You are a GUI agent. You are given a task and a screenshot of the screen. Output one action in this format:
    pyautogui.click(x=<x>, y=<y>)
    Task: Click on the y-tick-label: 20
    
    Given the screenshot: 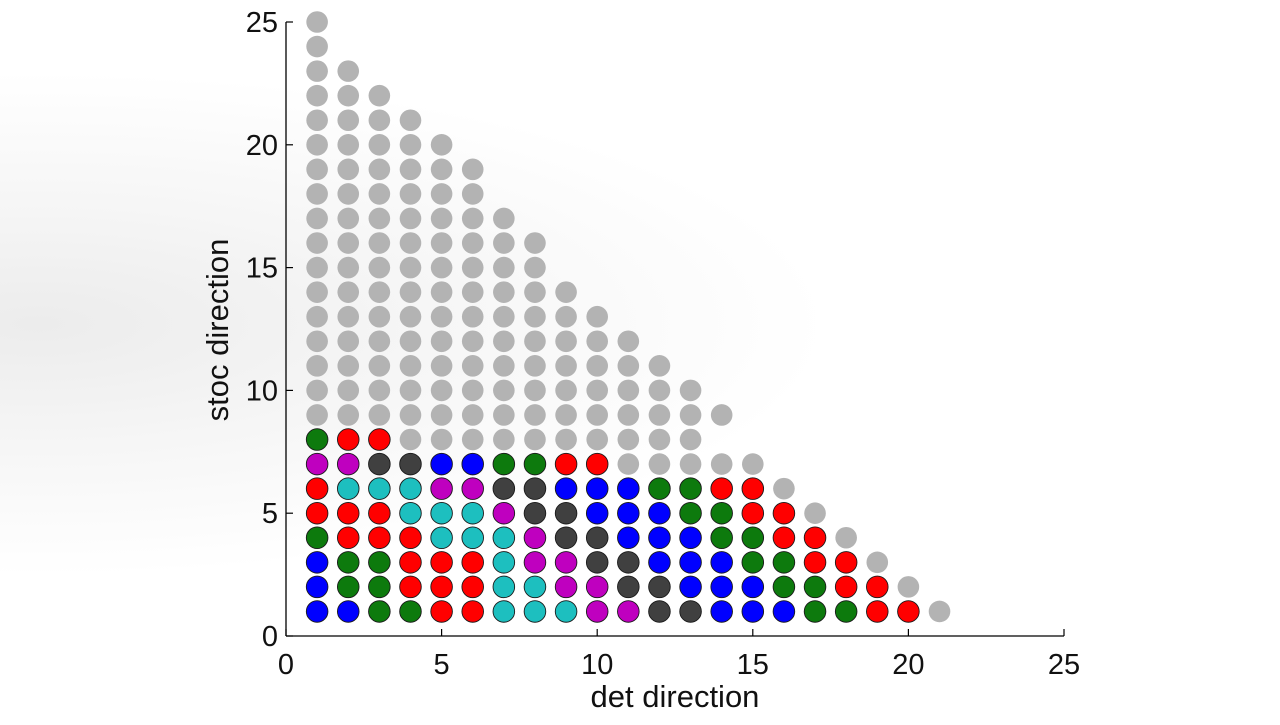 What is the action you would take?
    pyautogui.click(x=262, y=146)
    